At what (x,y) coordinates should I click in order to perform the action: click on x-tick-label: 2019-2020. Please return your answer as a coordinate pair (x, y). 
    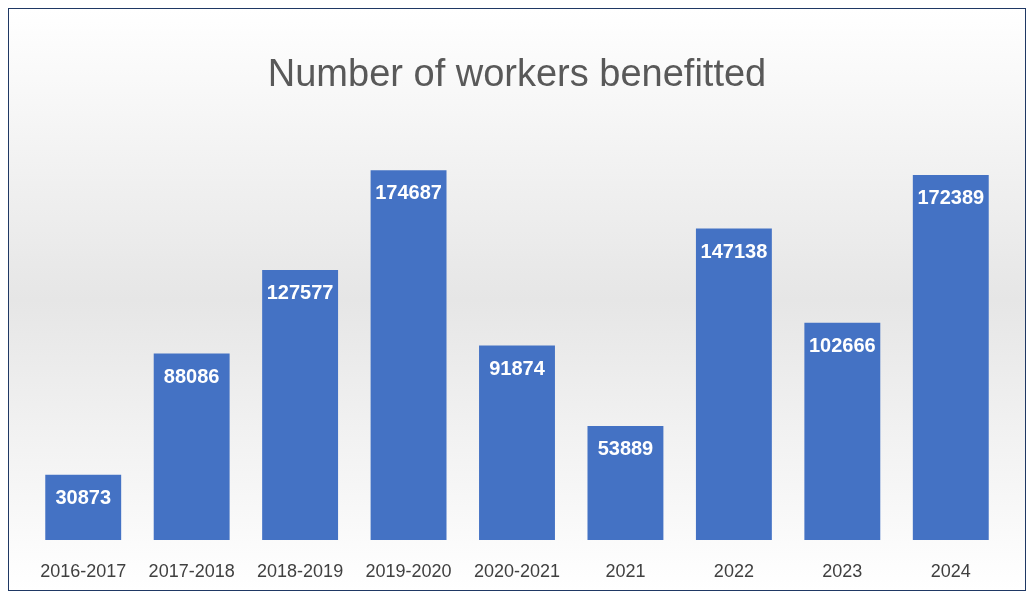
    Looking at the image, I should click on (408, 571).